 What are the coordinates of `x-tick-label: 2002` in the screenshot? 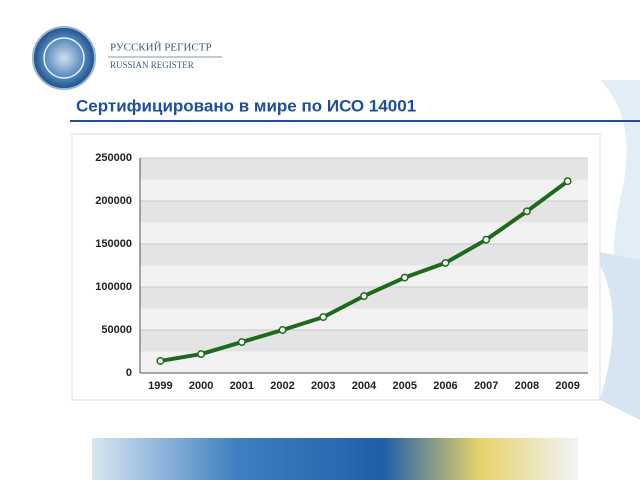 It's located at (282, 386).